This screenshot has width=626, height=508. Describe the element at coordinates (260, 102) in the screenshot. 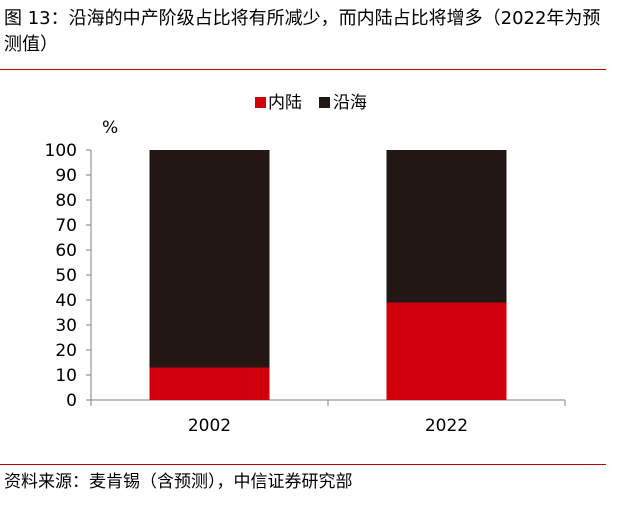

I see `legend-swatch-inland` at that location.